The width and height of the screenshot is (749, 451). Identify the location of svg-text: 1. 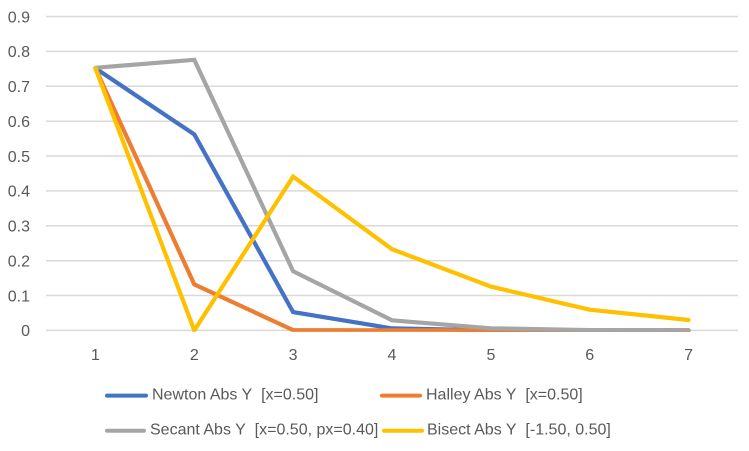
(95, 355).